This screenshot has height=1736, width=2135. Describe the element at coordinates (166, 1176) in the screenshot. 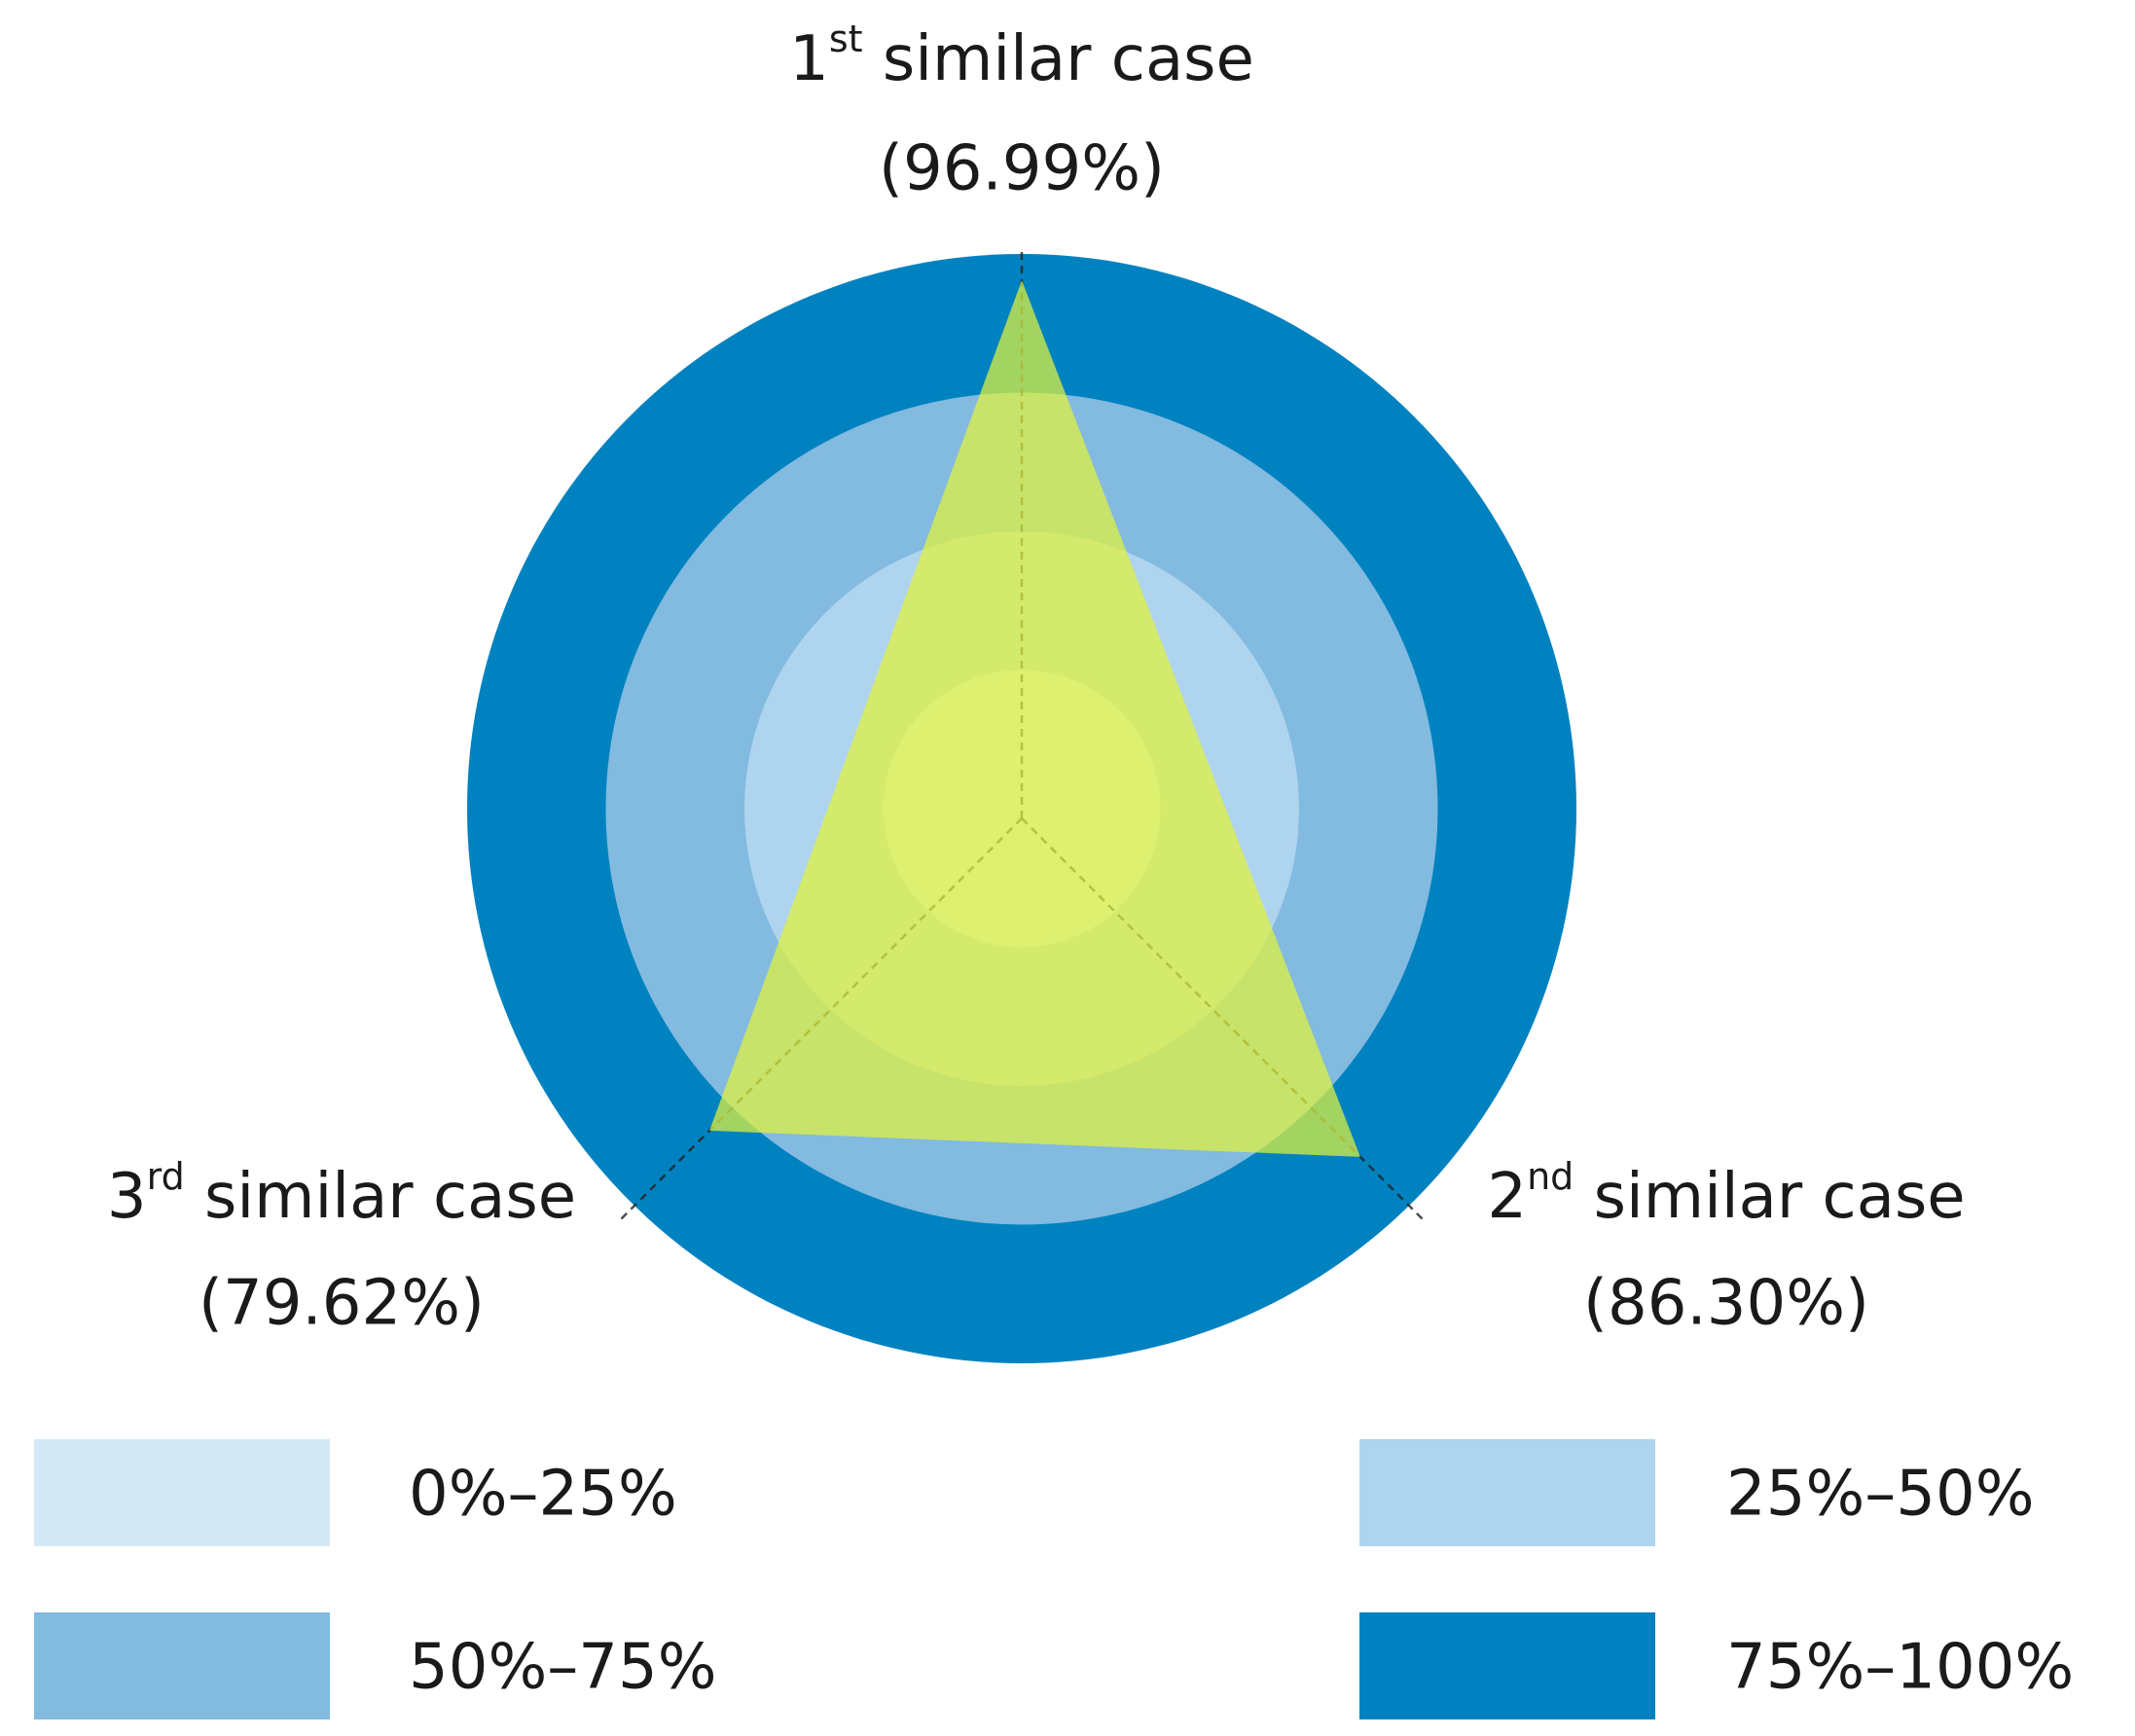

I see `axis-label-sup: rd` at that location.